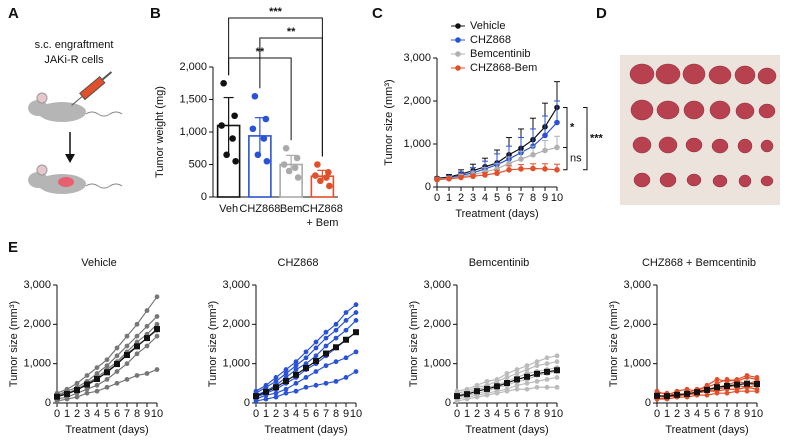 This screenshot has width=790, height=443. What do you see at coordinates (417, 101) in the screenshot?
I see `y-tick-label: 2,000` at bounding box center [417, 101].